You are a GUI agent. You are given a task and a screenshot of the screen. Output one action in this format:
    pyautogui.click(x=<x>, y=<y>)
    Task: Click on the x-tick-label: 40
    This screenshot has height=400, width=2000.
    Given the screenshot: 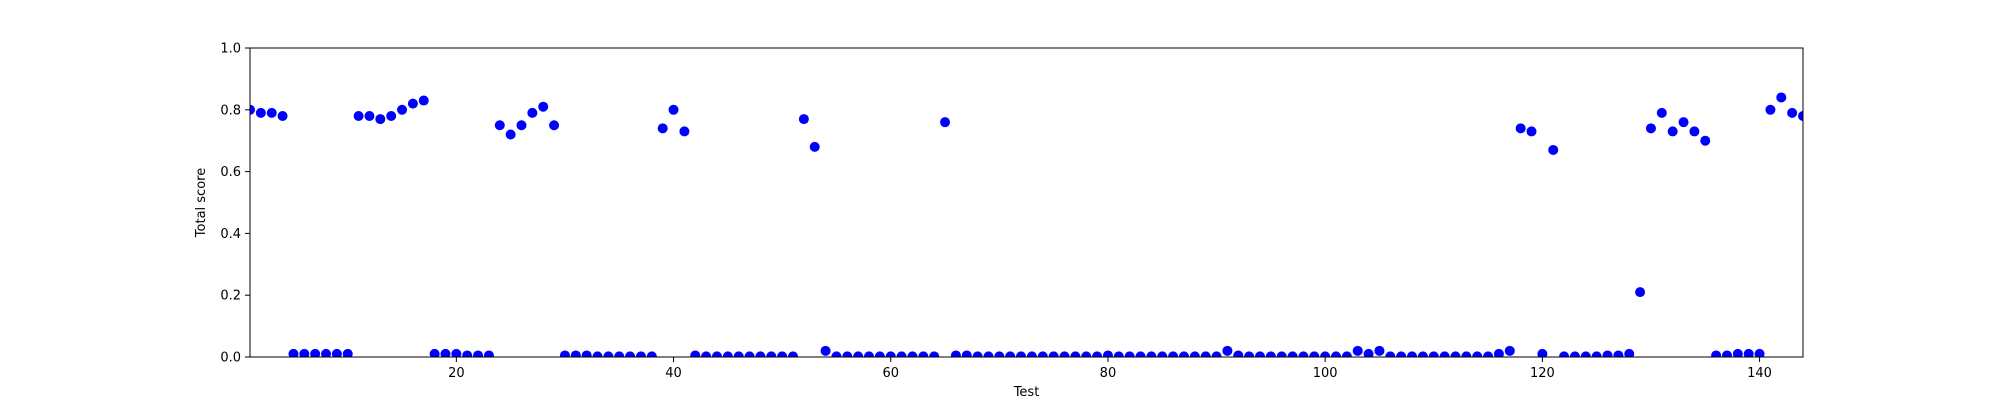 What is the action you would take?
    pyautogui.click(x=673, y=373)
    